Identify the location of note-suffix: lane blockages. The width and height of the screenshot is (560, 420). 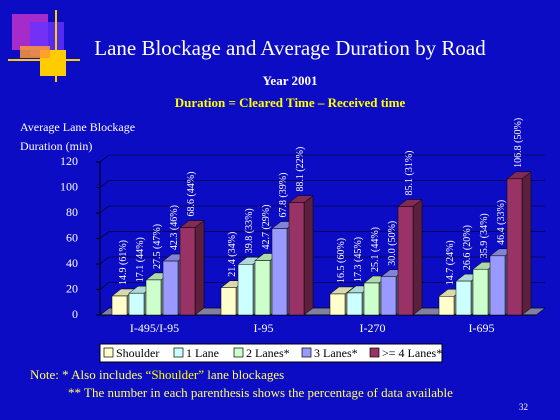
(244, 374).